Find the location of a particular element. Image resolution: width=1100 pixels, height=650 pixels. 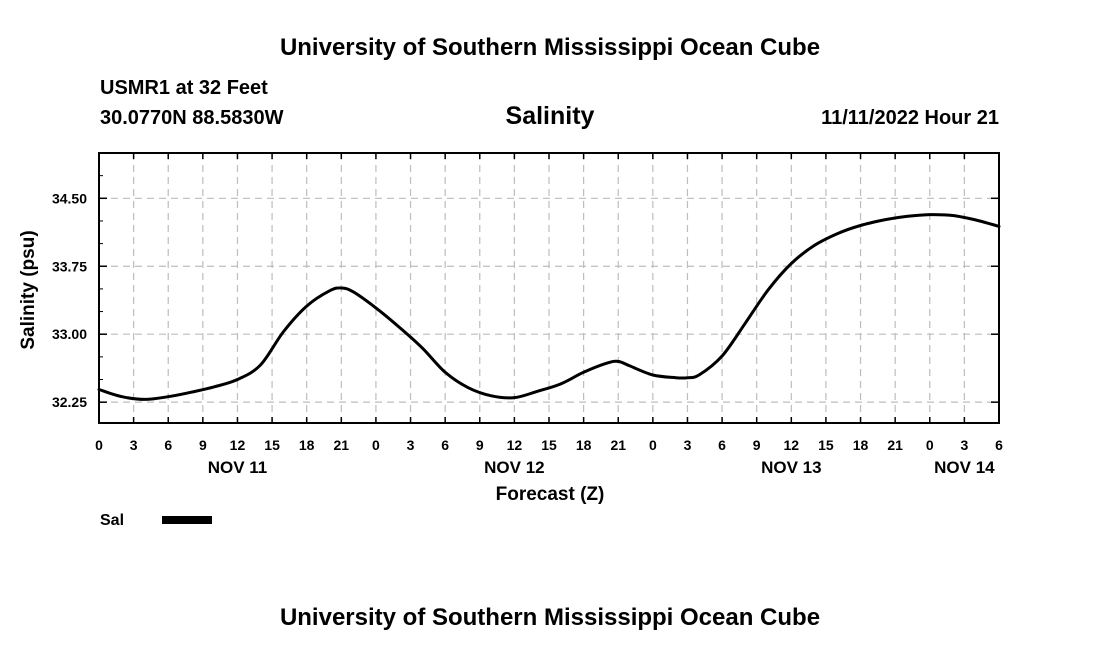

legend-swatch is located at coordinates (187, 520).